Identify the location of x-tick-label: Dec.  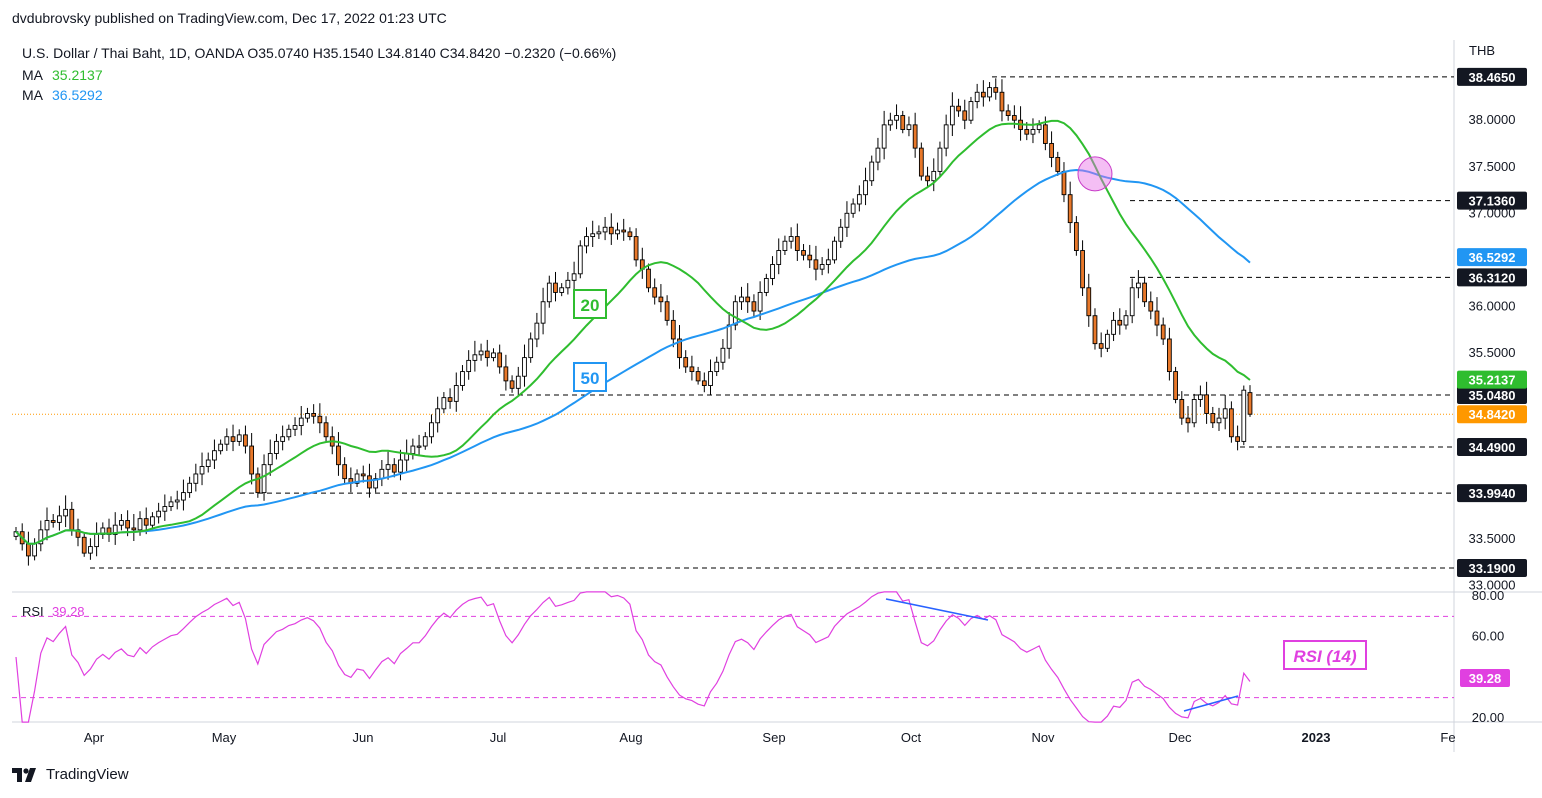
(1180, 737).